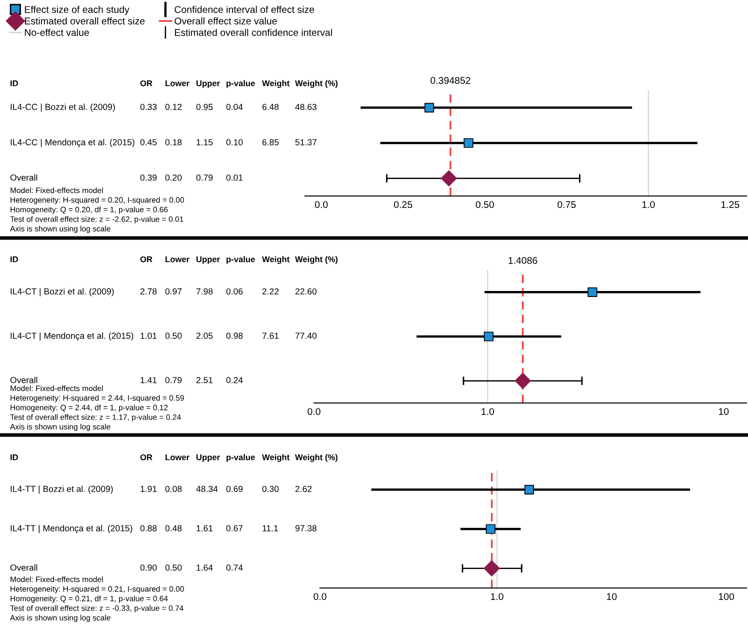  What do you see at coordinates (403, 204) in the screenshot?
I see `x-tick-label: 0.25` at bounding box center [403, 204].